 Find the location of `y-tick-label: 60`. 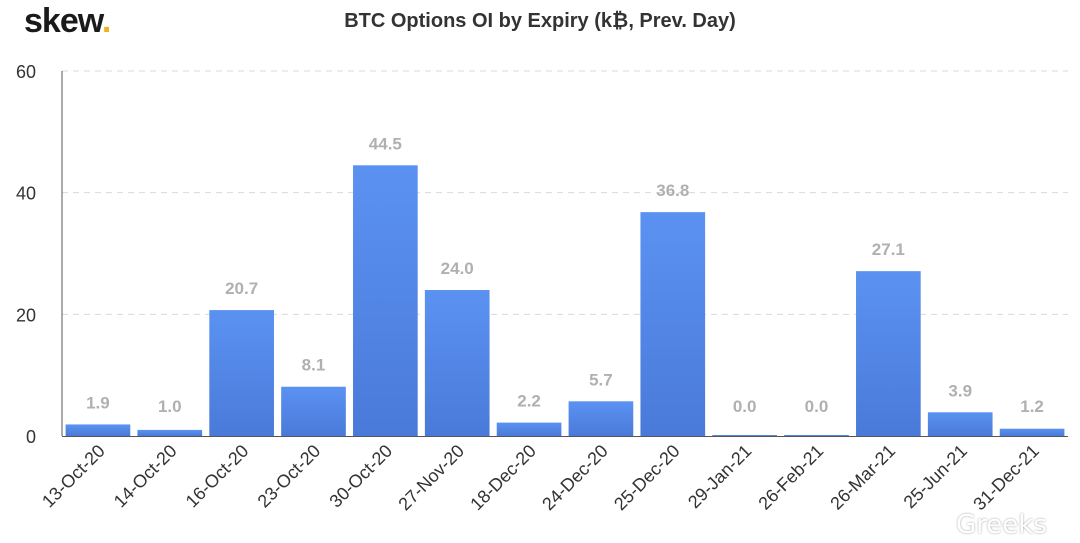

y-tick-label: 60 is located at coordinates (26, 72).